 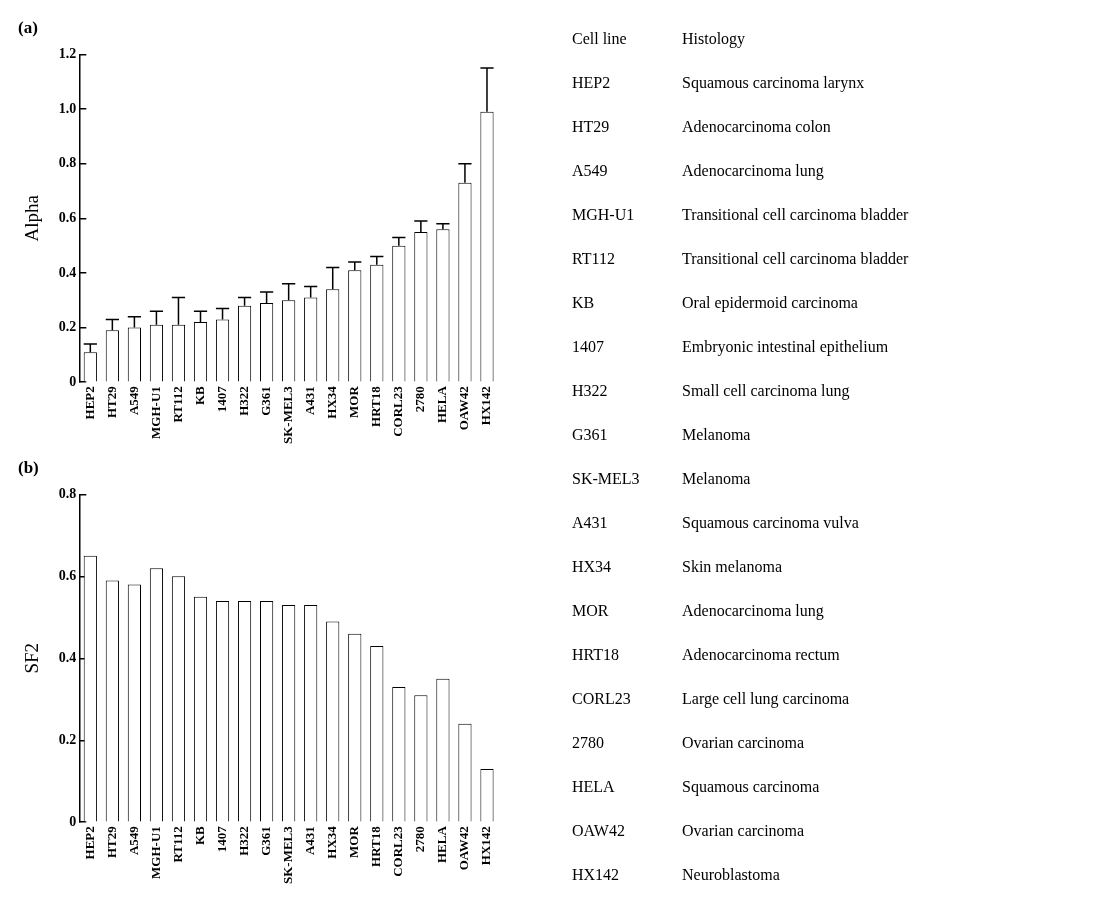 I want to click on text: Squamous carcinoma larynx, so click(x=773, y=82).